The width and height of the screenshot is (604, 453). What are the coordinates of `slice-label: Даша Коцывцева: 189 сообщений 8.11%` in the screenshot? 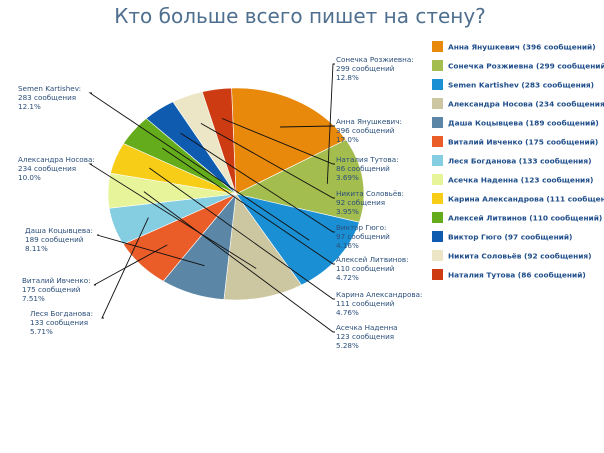 It's located at (59, 239).